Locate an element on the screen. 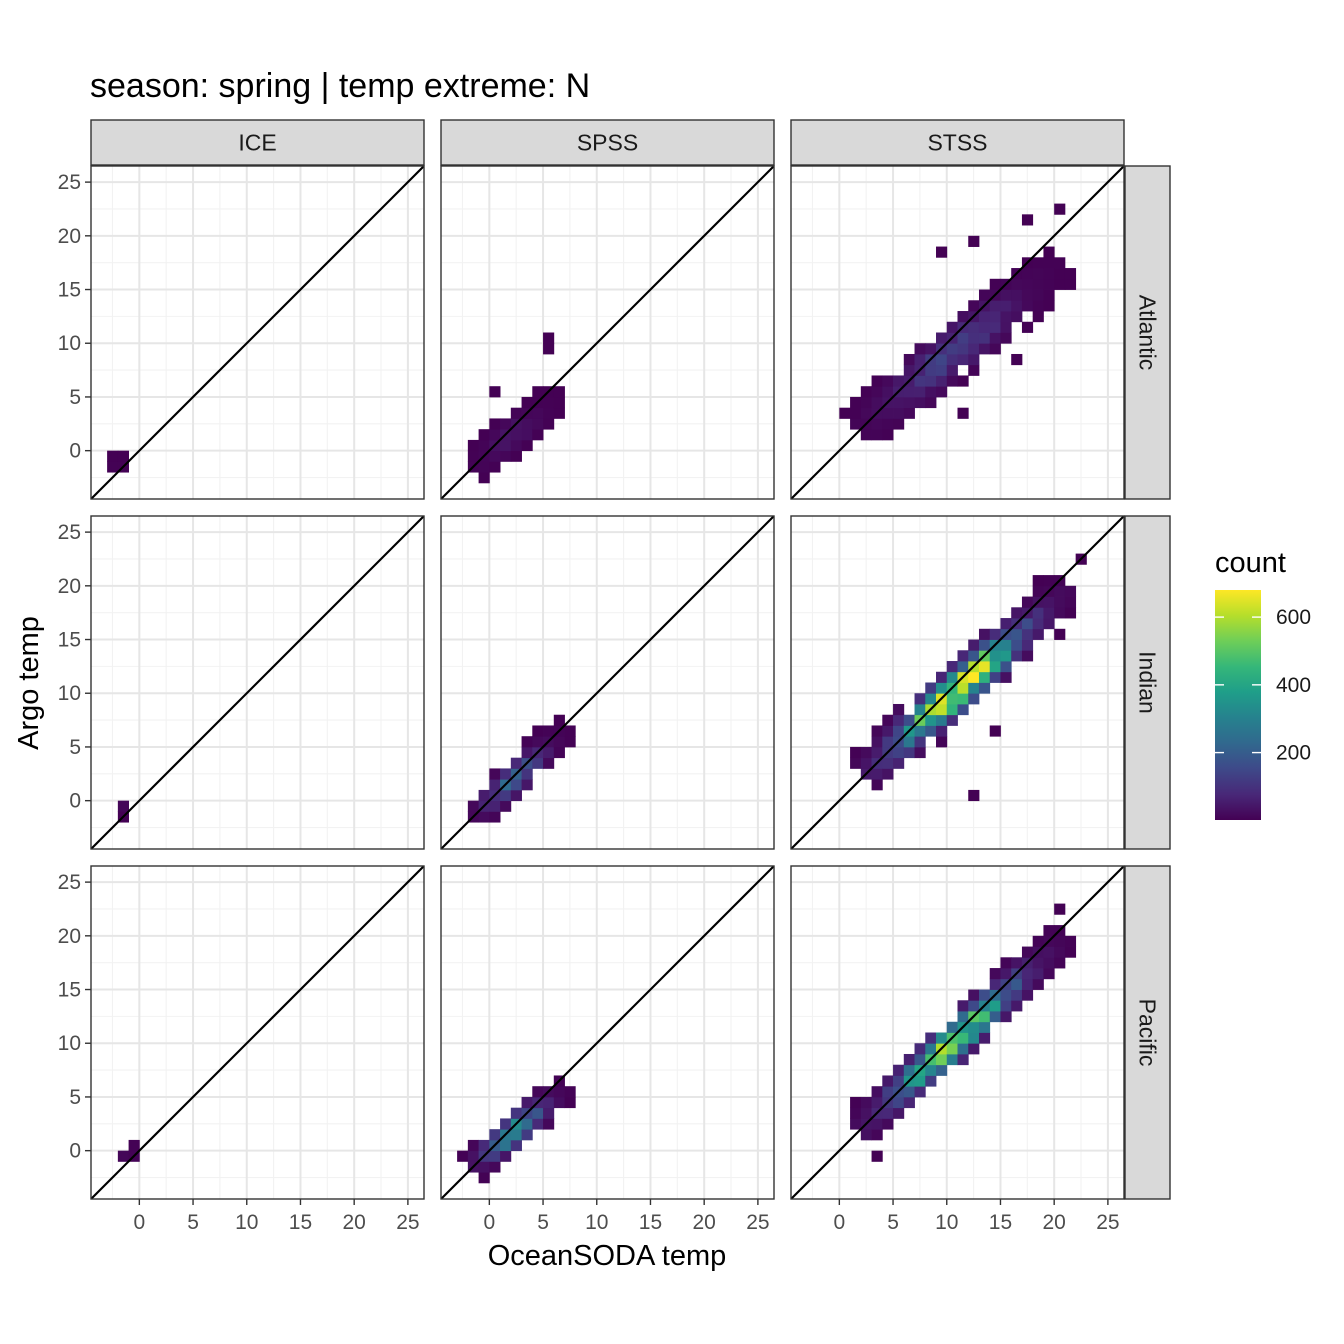 Image resolution: width=1344 pixels, height=1344 pixels. x-tick-label: 25 is located at coordinates (757, 1222).